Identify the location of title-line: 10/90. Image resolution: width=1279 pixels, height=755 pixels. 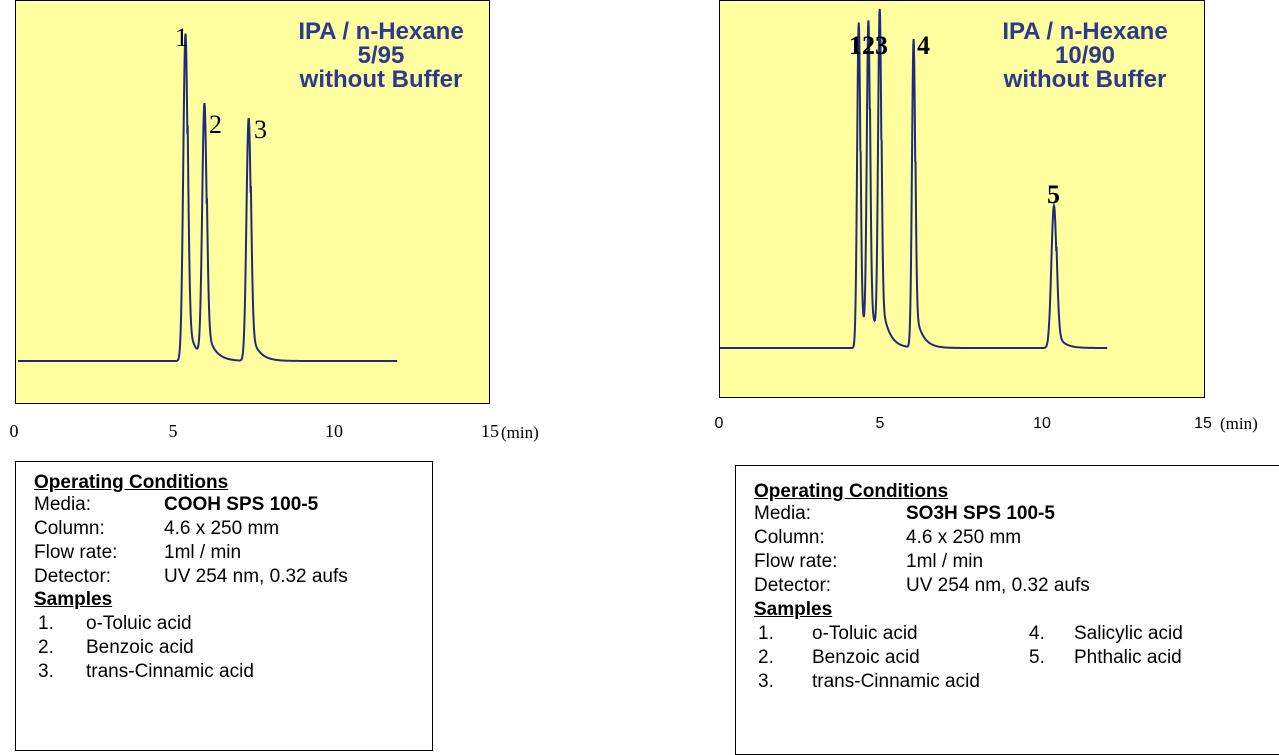
(1085, 55).